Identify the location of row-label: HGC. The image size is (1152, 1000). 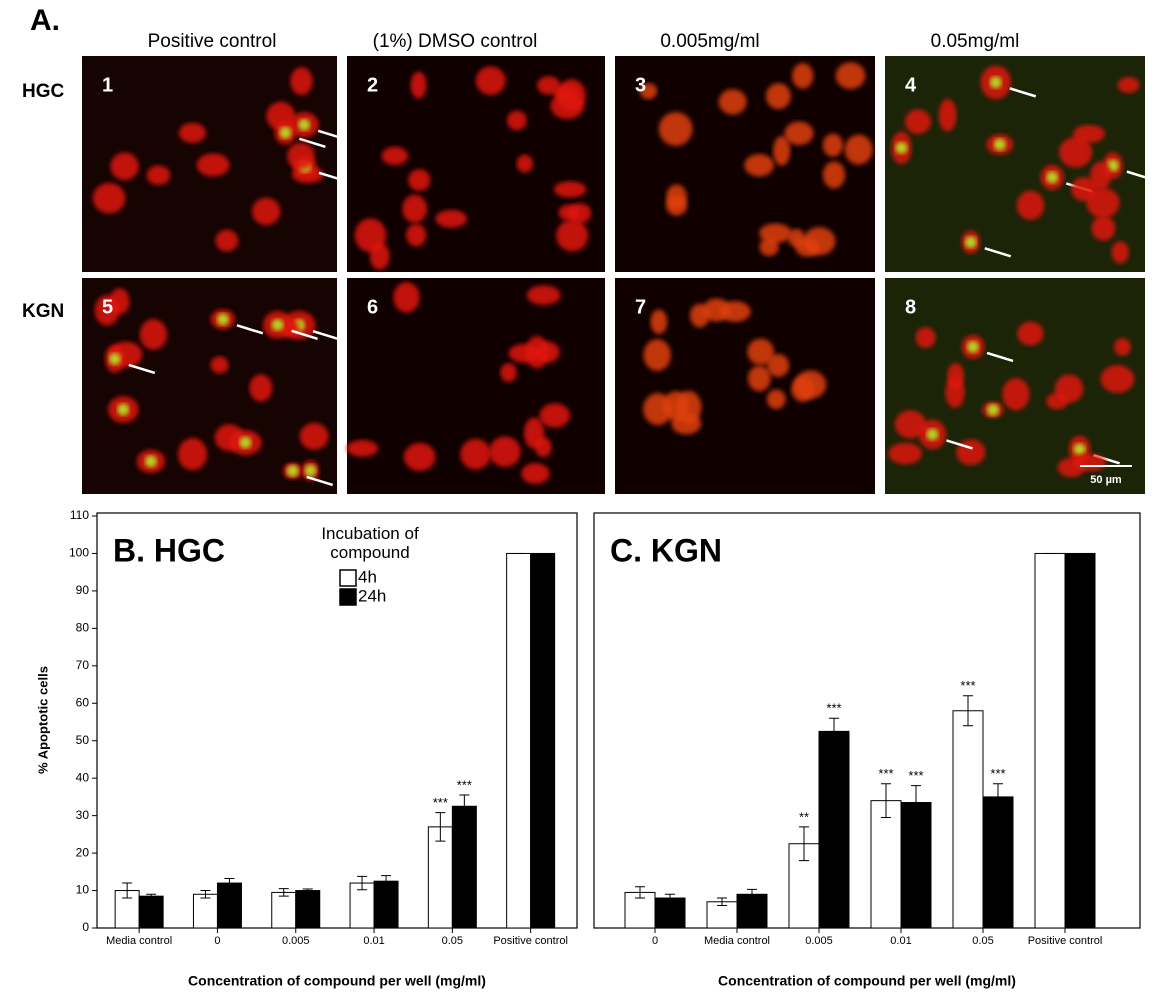
(43, 91).